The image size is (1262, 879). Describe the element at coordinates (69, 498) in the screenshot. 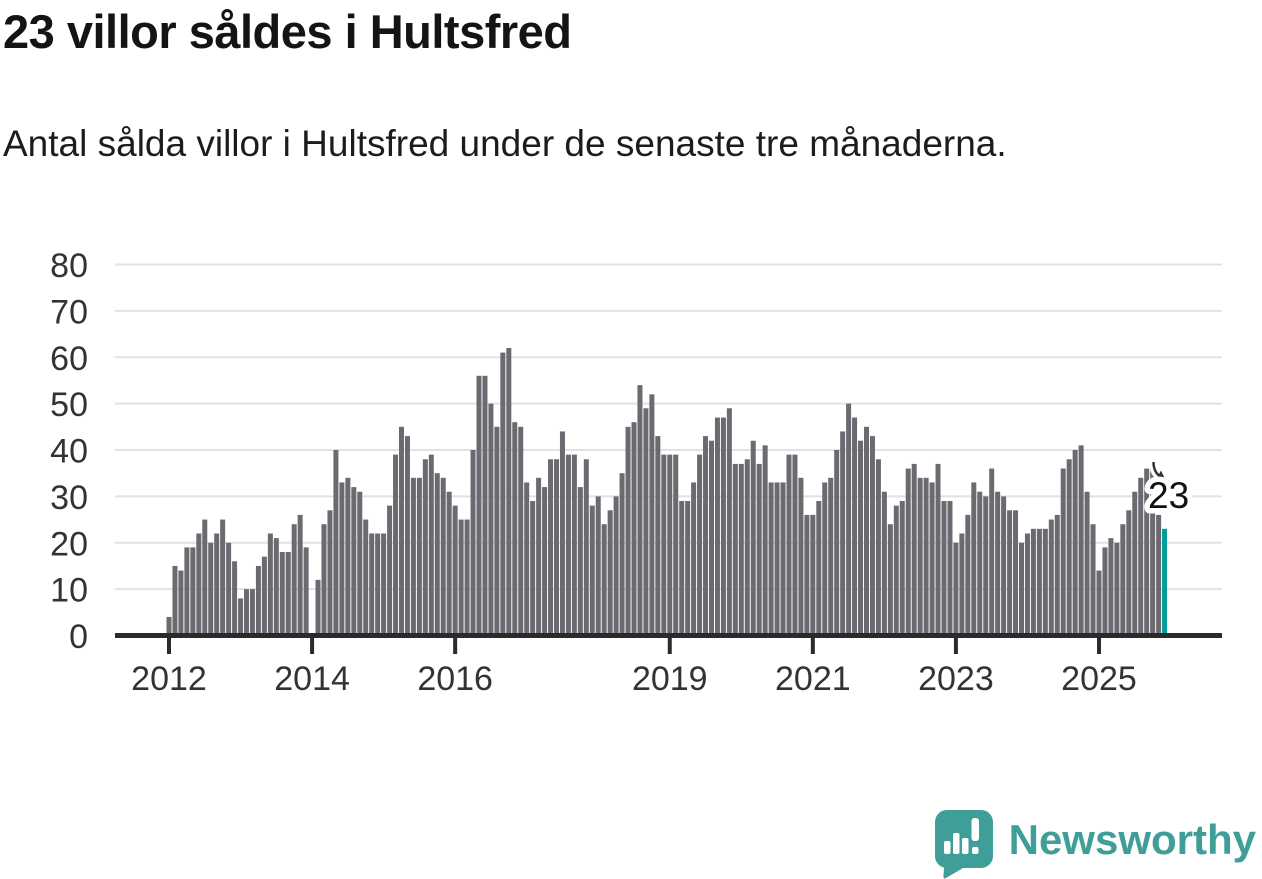

I see `svg-text: 30` at that location.